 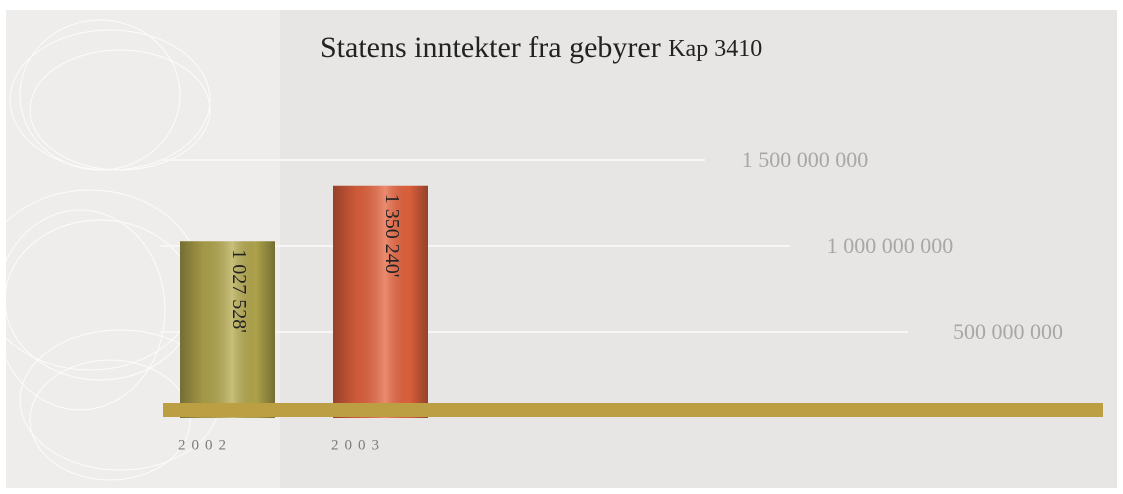 I want to click on value-label: 1 350 240', so click(x=392, y=236).